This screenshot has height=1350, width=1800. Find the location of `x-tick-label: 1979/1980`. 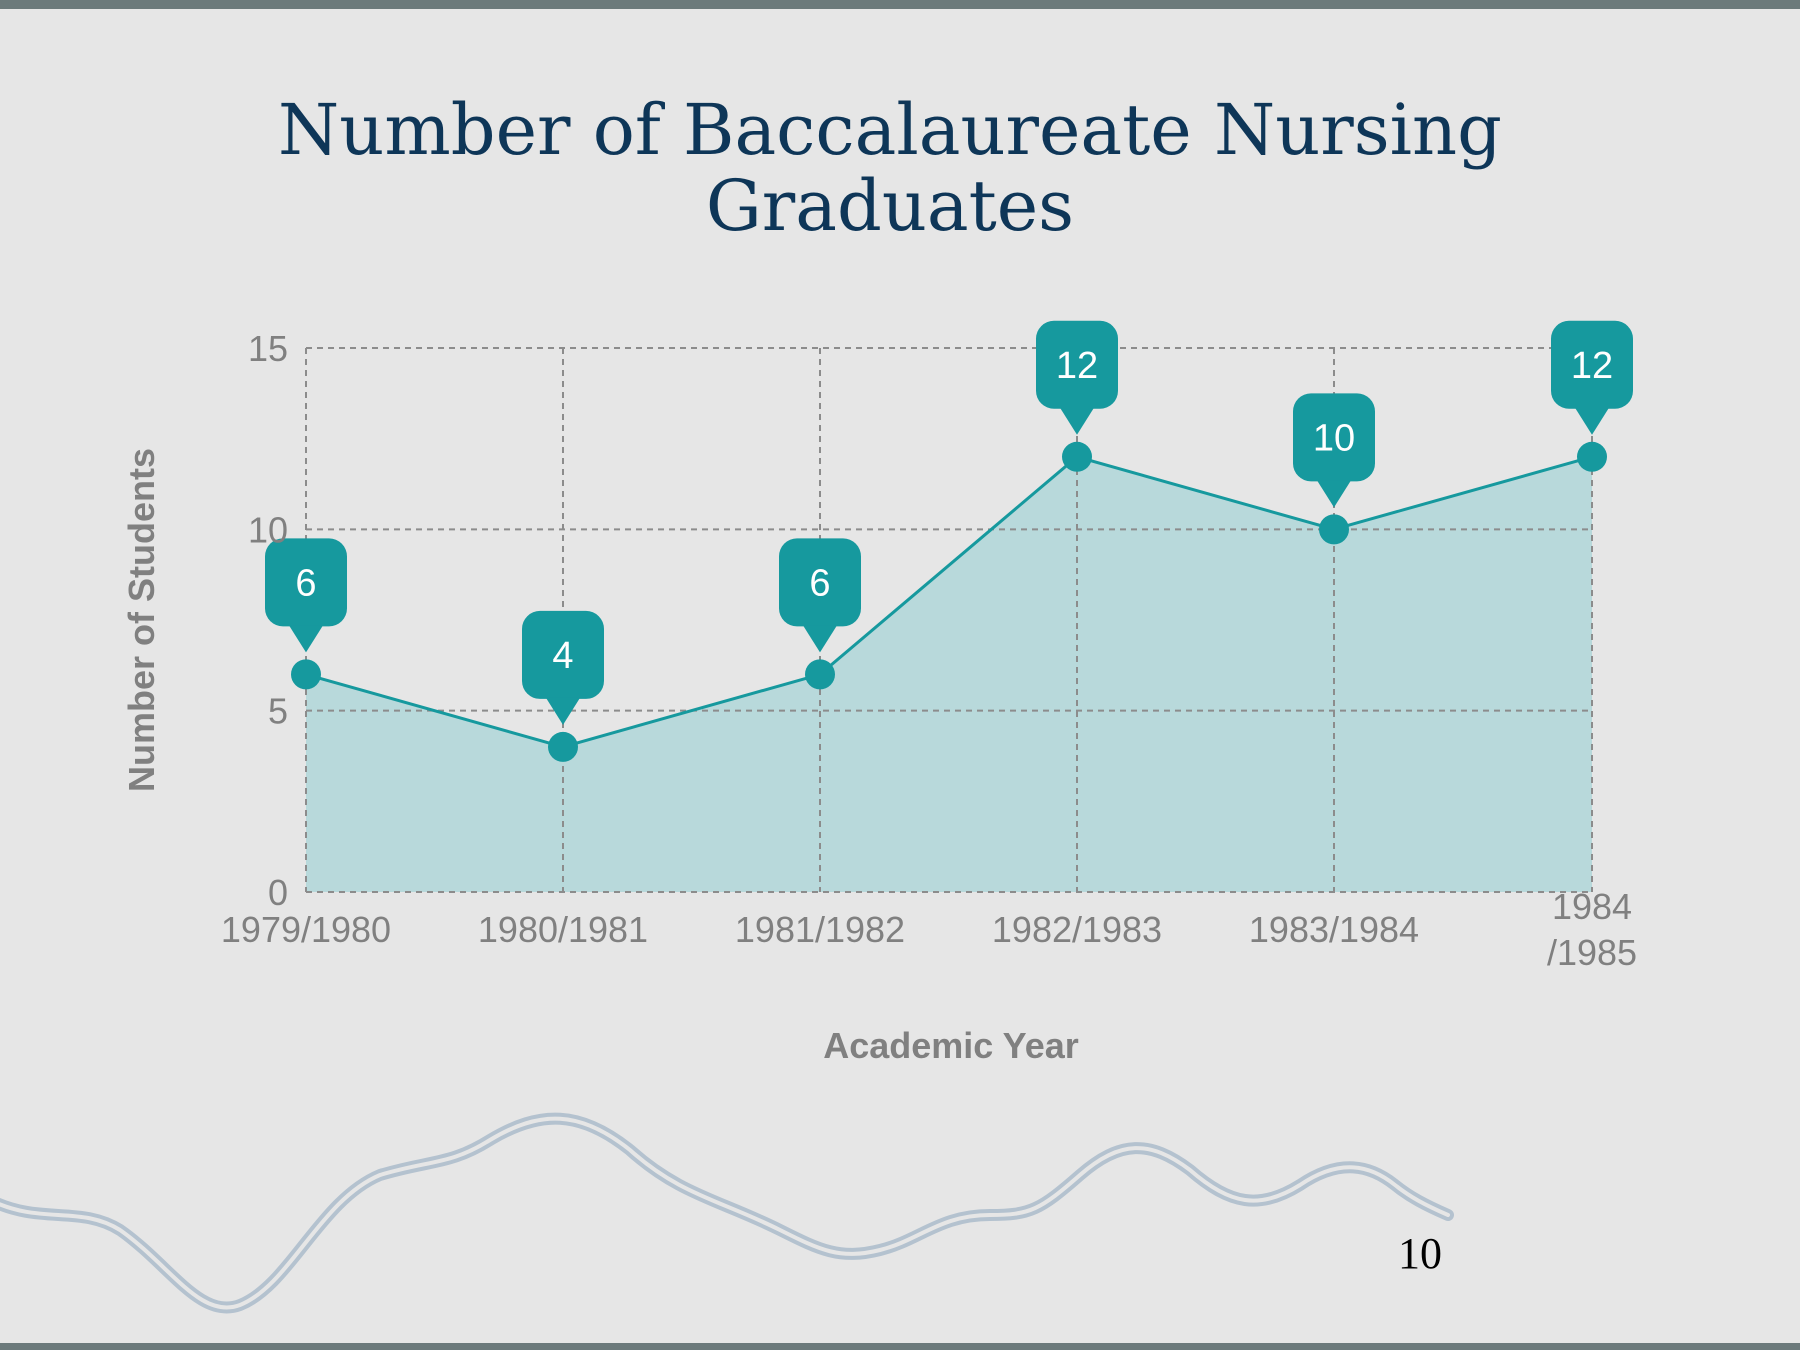

x-tick-label: 1979/1980 is located at coordinates (306, 929).